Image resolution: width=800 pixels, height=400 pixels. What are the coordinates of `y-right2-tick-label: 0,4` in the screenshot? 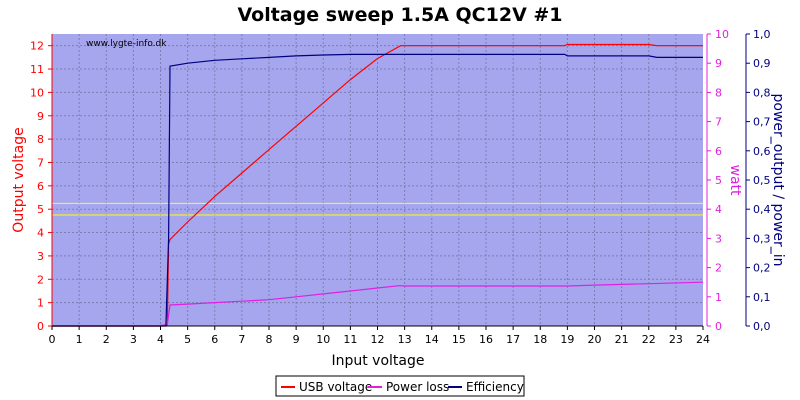 It's located at (762, 209).